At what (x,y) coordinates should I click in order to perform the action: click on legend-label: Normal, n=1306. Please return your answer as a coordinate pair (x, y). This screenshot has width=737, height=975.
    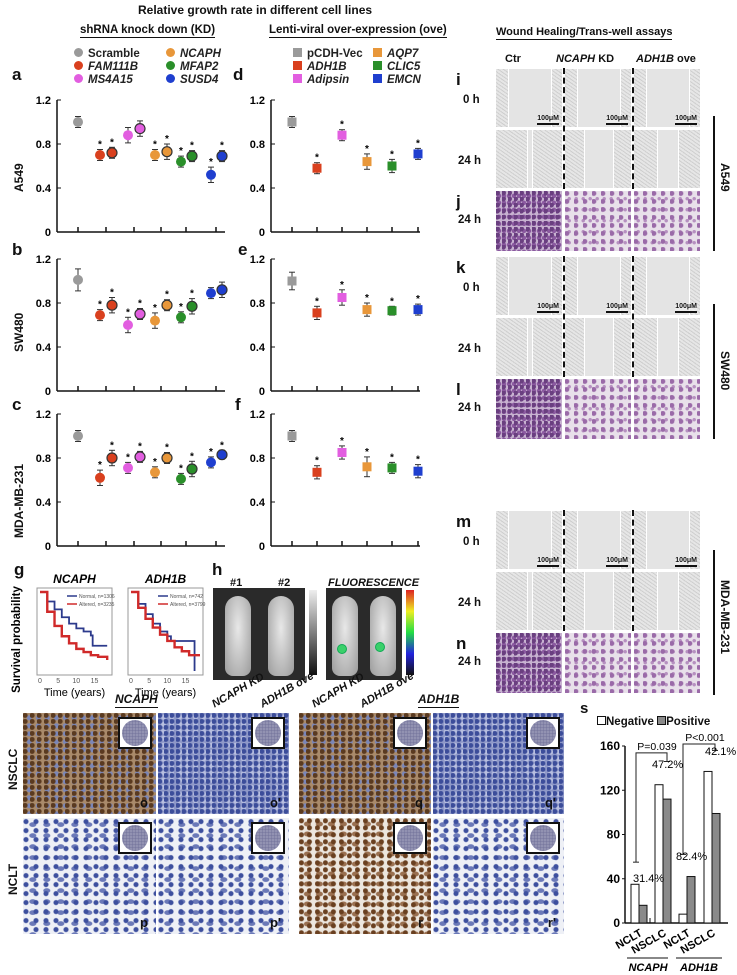
    Looking at the image, I should click on (97, 597).